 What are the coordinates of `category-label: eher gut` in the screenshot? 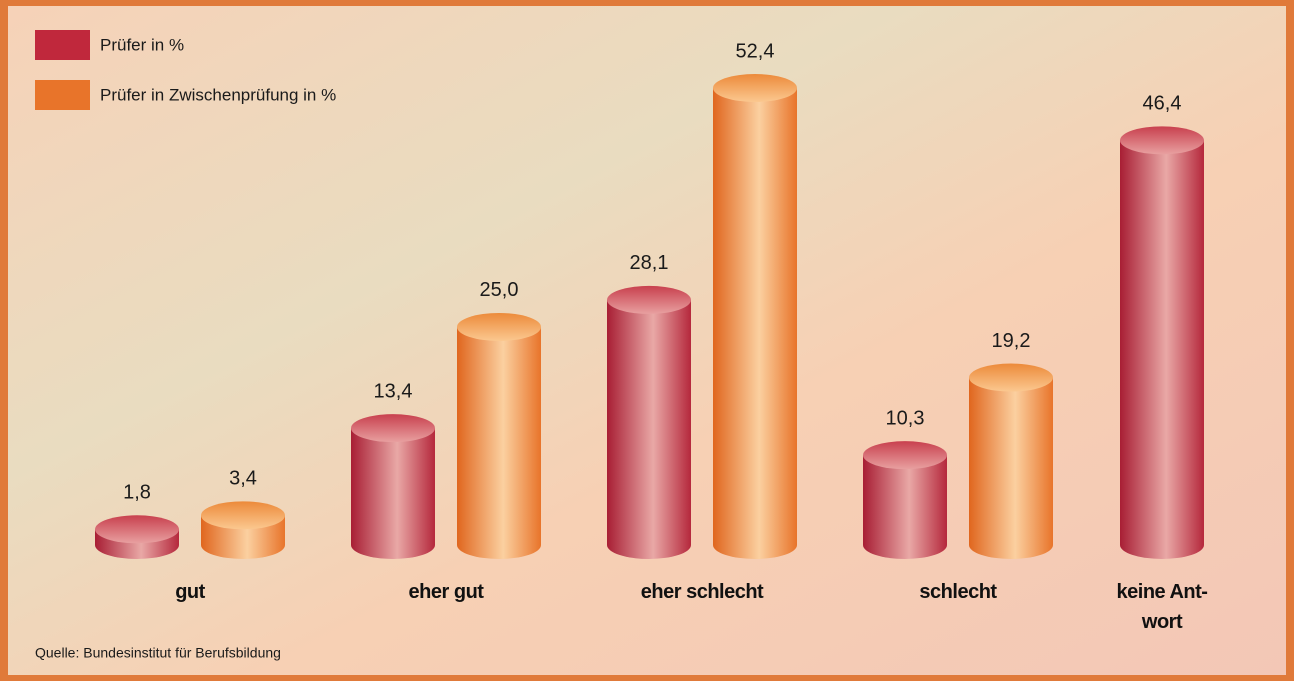 It's located at (446, 592).